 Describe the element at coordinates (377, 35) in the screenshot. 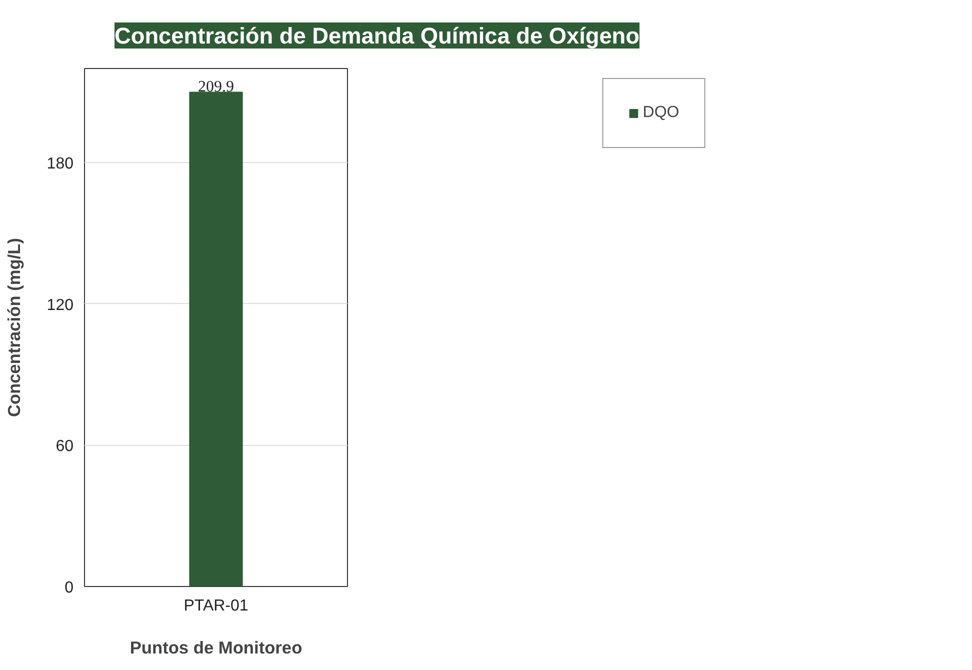

I see `chart-title: Concentración de Demanda Química de Oxígeno` at that location.